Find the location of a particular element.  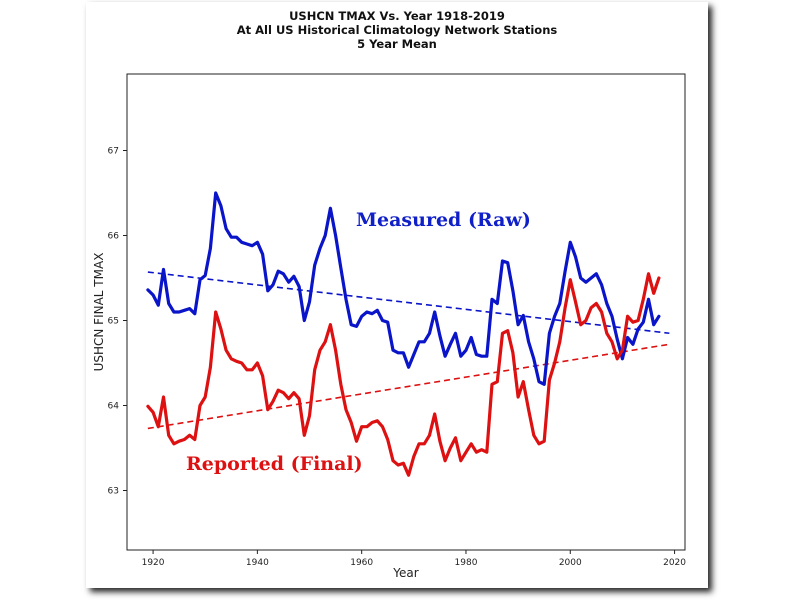

x-tick-label: 1960 is located at coordinates (361, 563).